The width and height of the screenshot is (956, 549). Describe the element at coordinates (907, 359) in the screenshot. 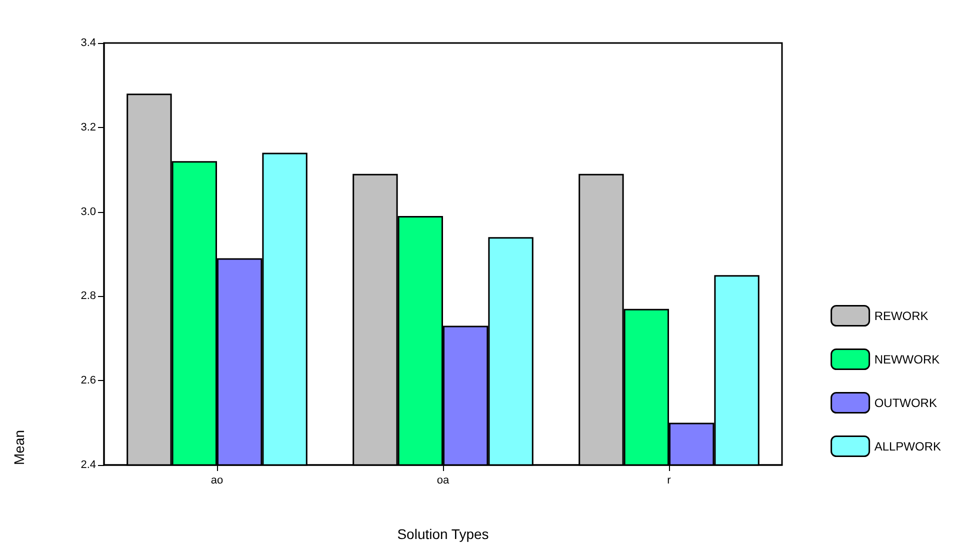

I see `legend-label: NEWWORK` at that location.